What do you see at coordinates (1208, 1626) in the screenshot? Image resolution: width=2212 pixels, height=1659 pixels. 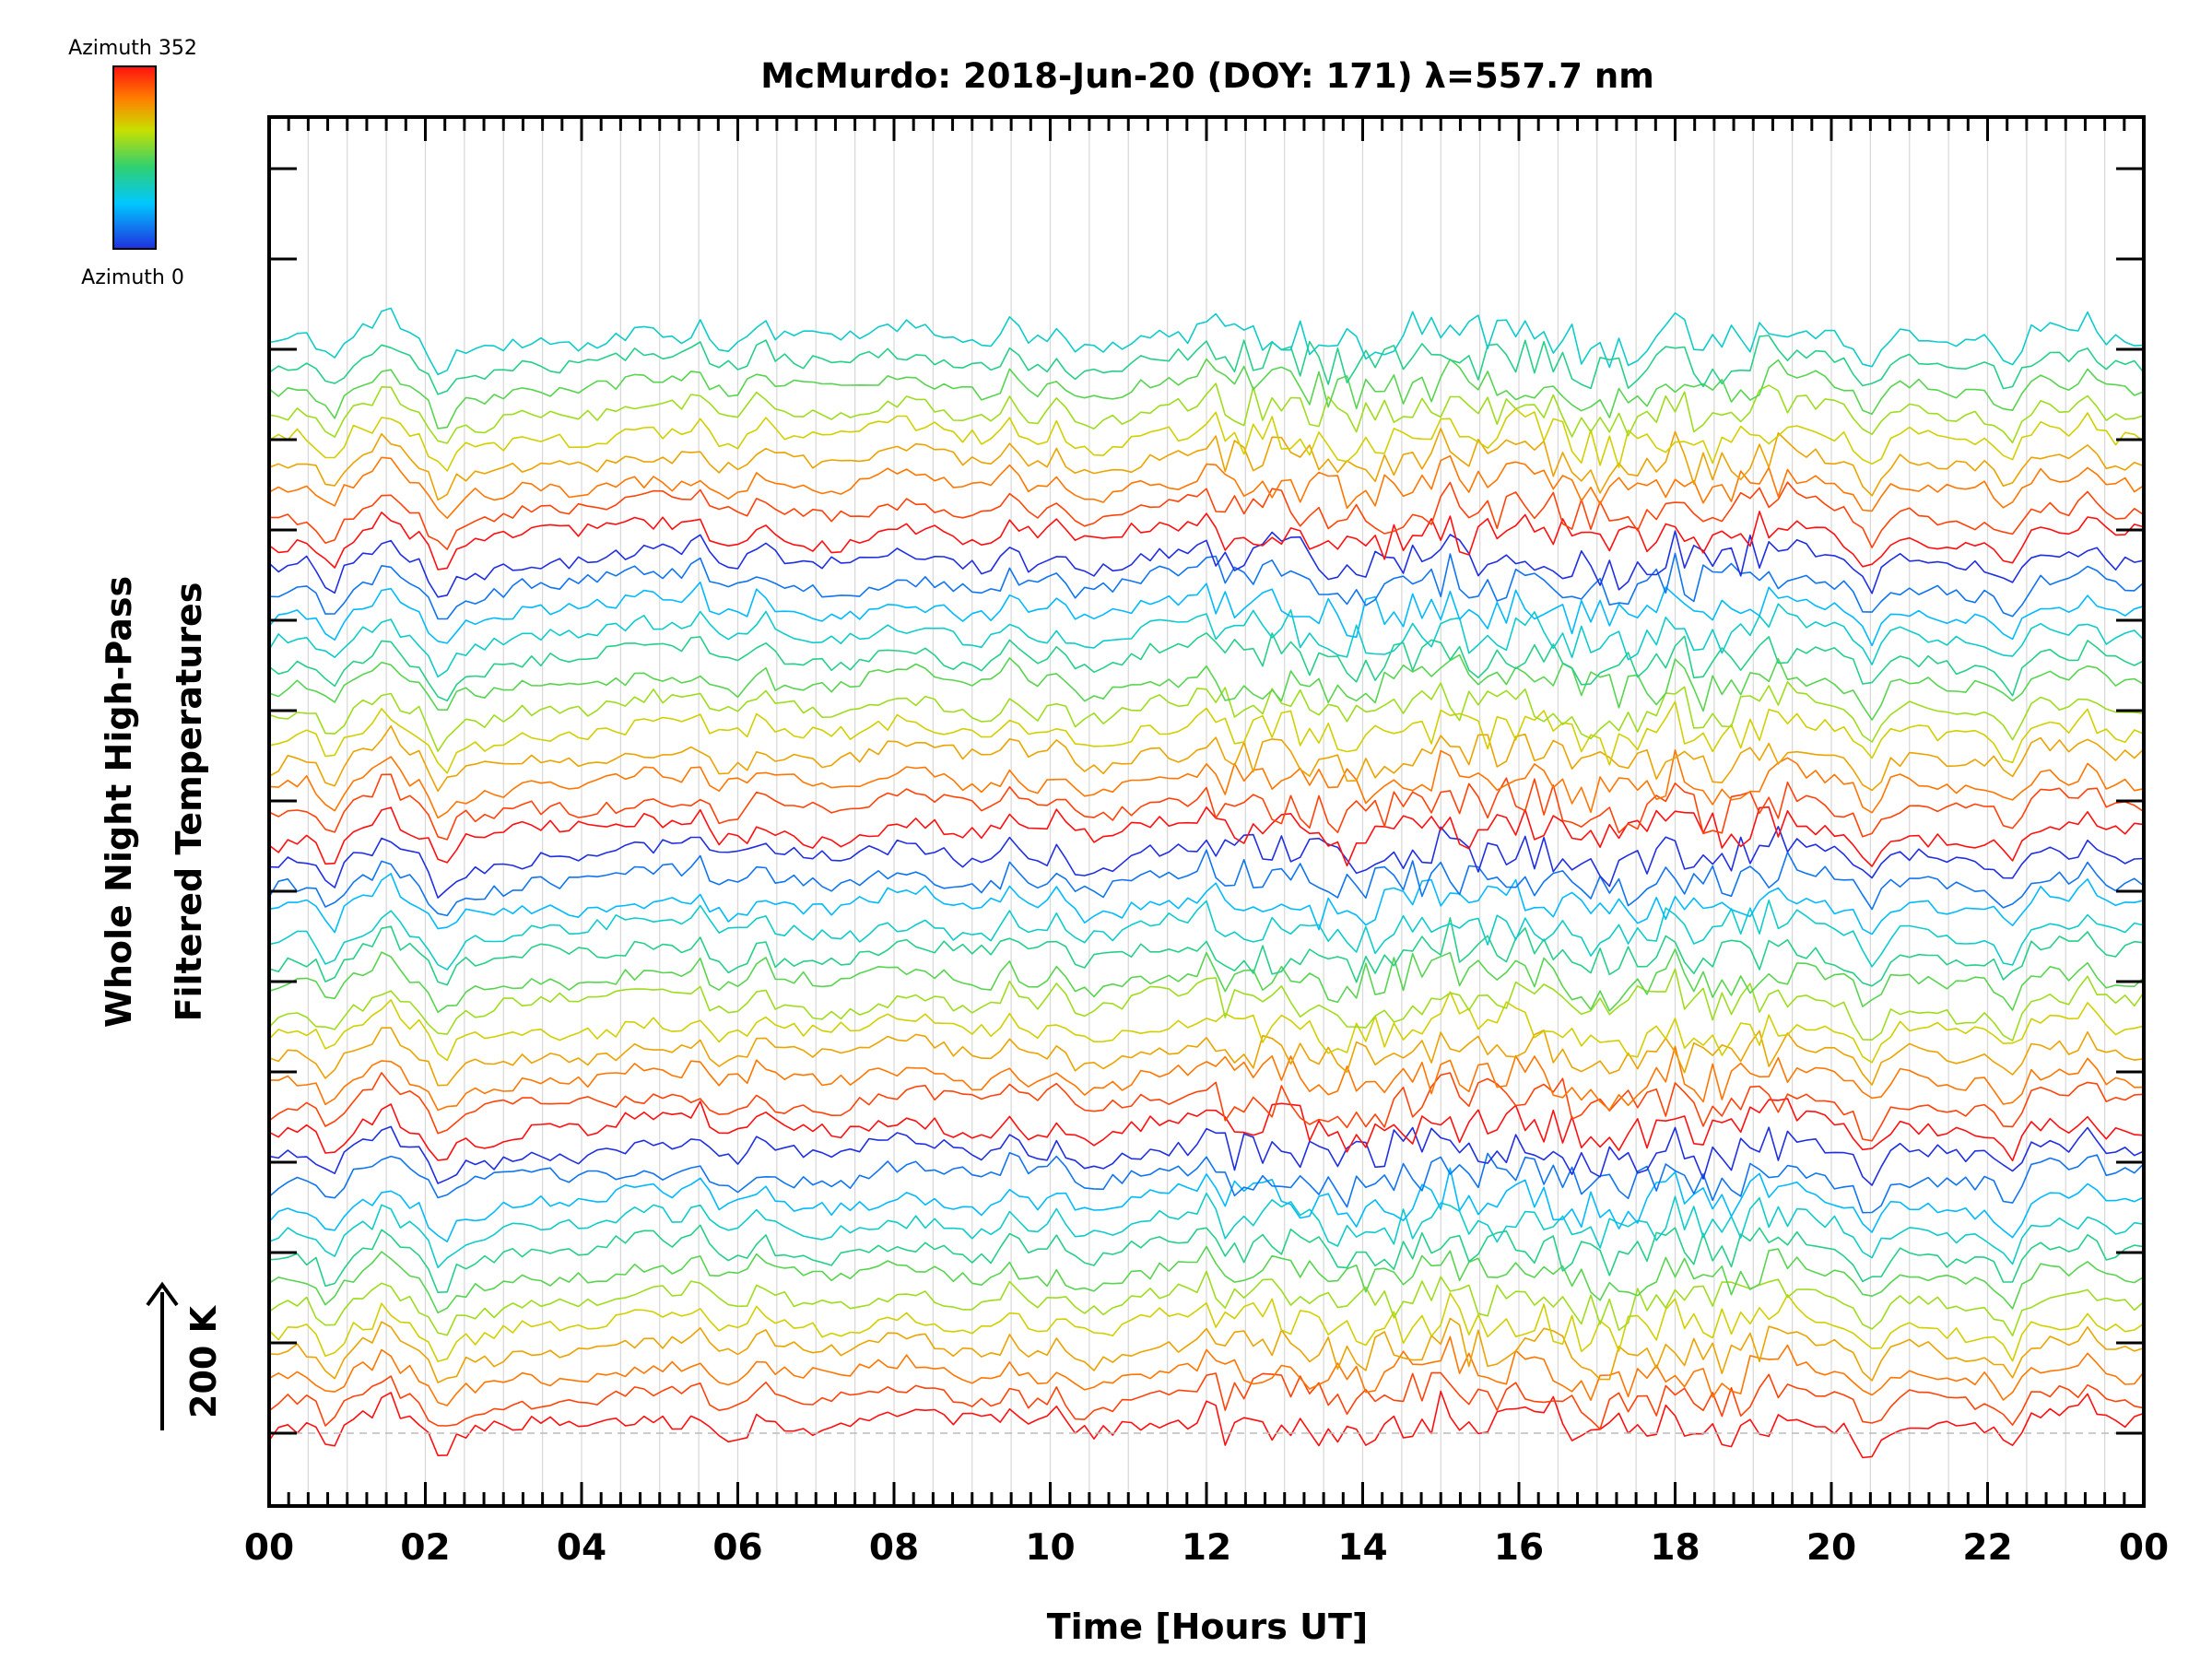 I see `x-axis-label: Time [Hours UT]` at bounding box center [1208, 1626].